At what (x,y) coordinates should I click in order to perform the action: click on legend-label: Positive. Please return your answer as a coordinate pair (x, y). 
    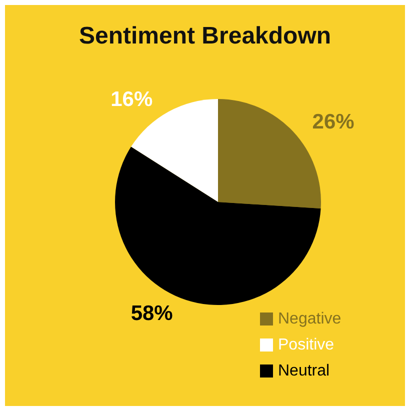
    Looking at the image, I should click on (306, 345).